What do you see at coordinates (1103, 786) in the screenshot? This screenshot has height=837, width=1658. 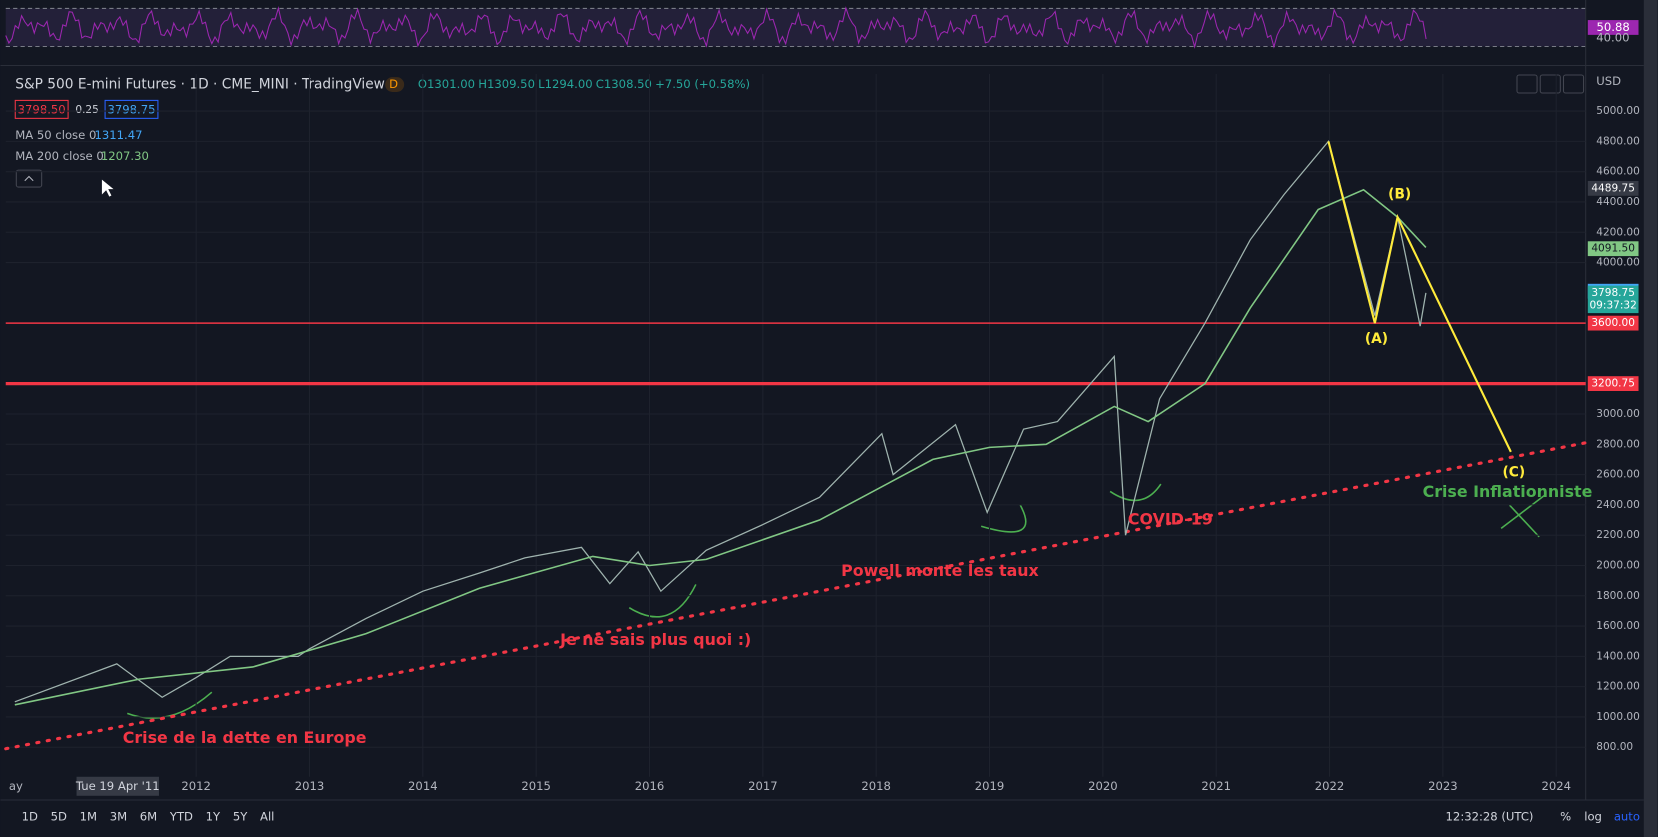 I see `x-tick-label: 2020` at bounding box center [1103, 786].